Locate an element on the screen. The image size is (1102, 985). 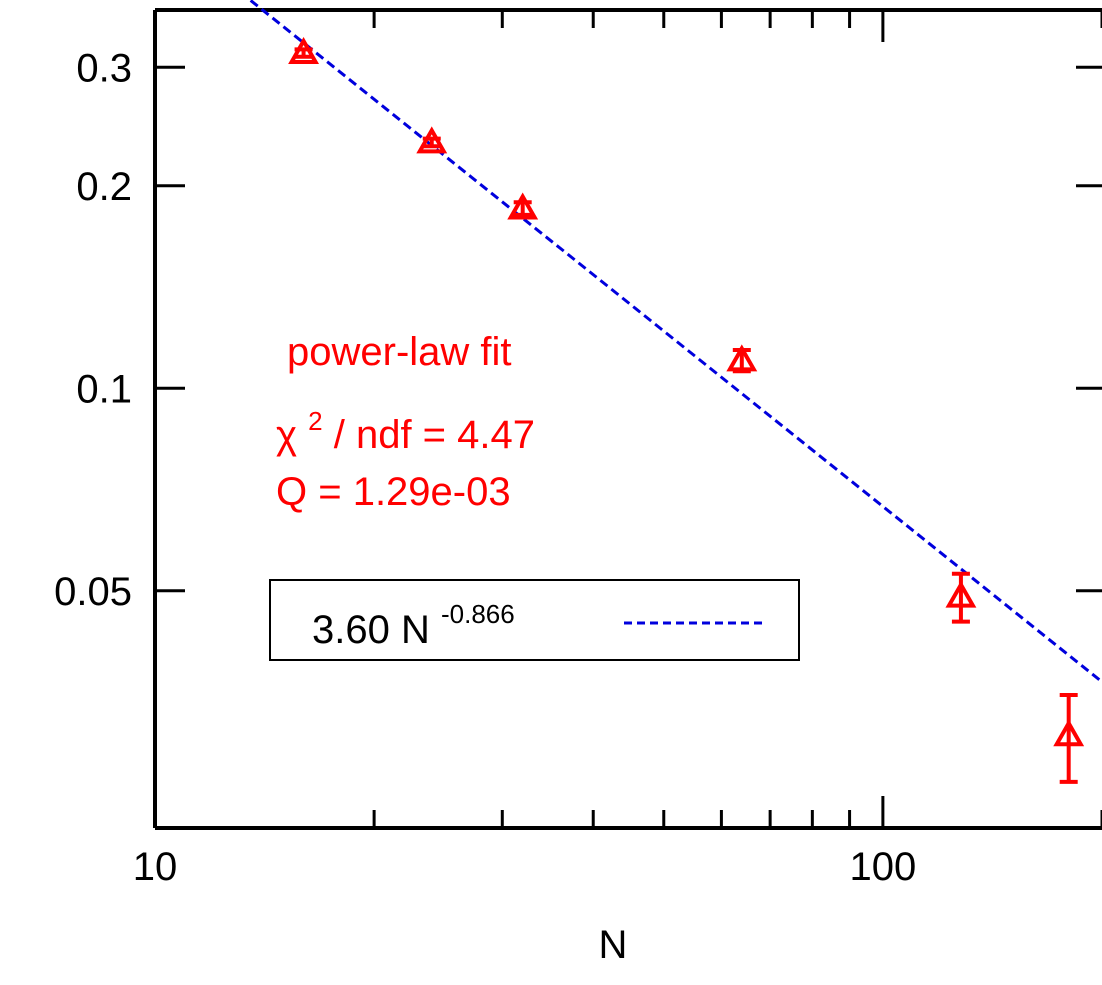
x-tick-label: 100 is located at coordinates (883, 867).